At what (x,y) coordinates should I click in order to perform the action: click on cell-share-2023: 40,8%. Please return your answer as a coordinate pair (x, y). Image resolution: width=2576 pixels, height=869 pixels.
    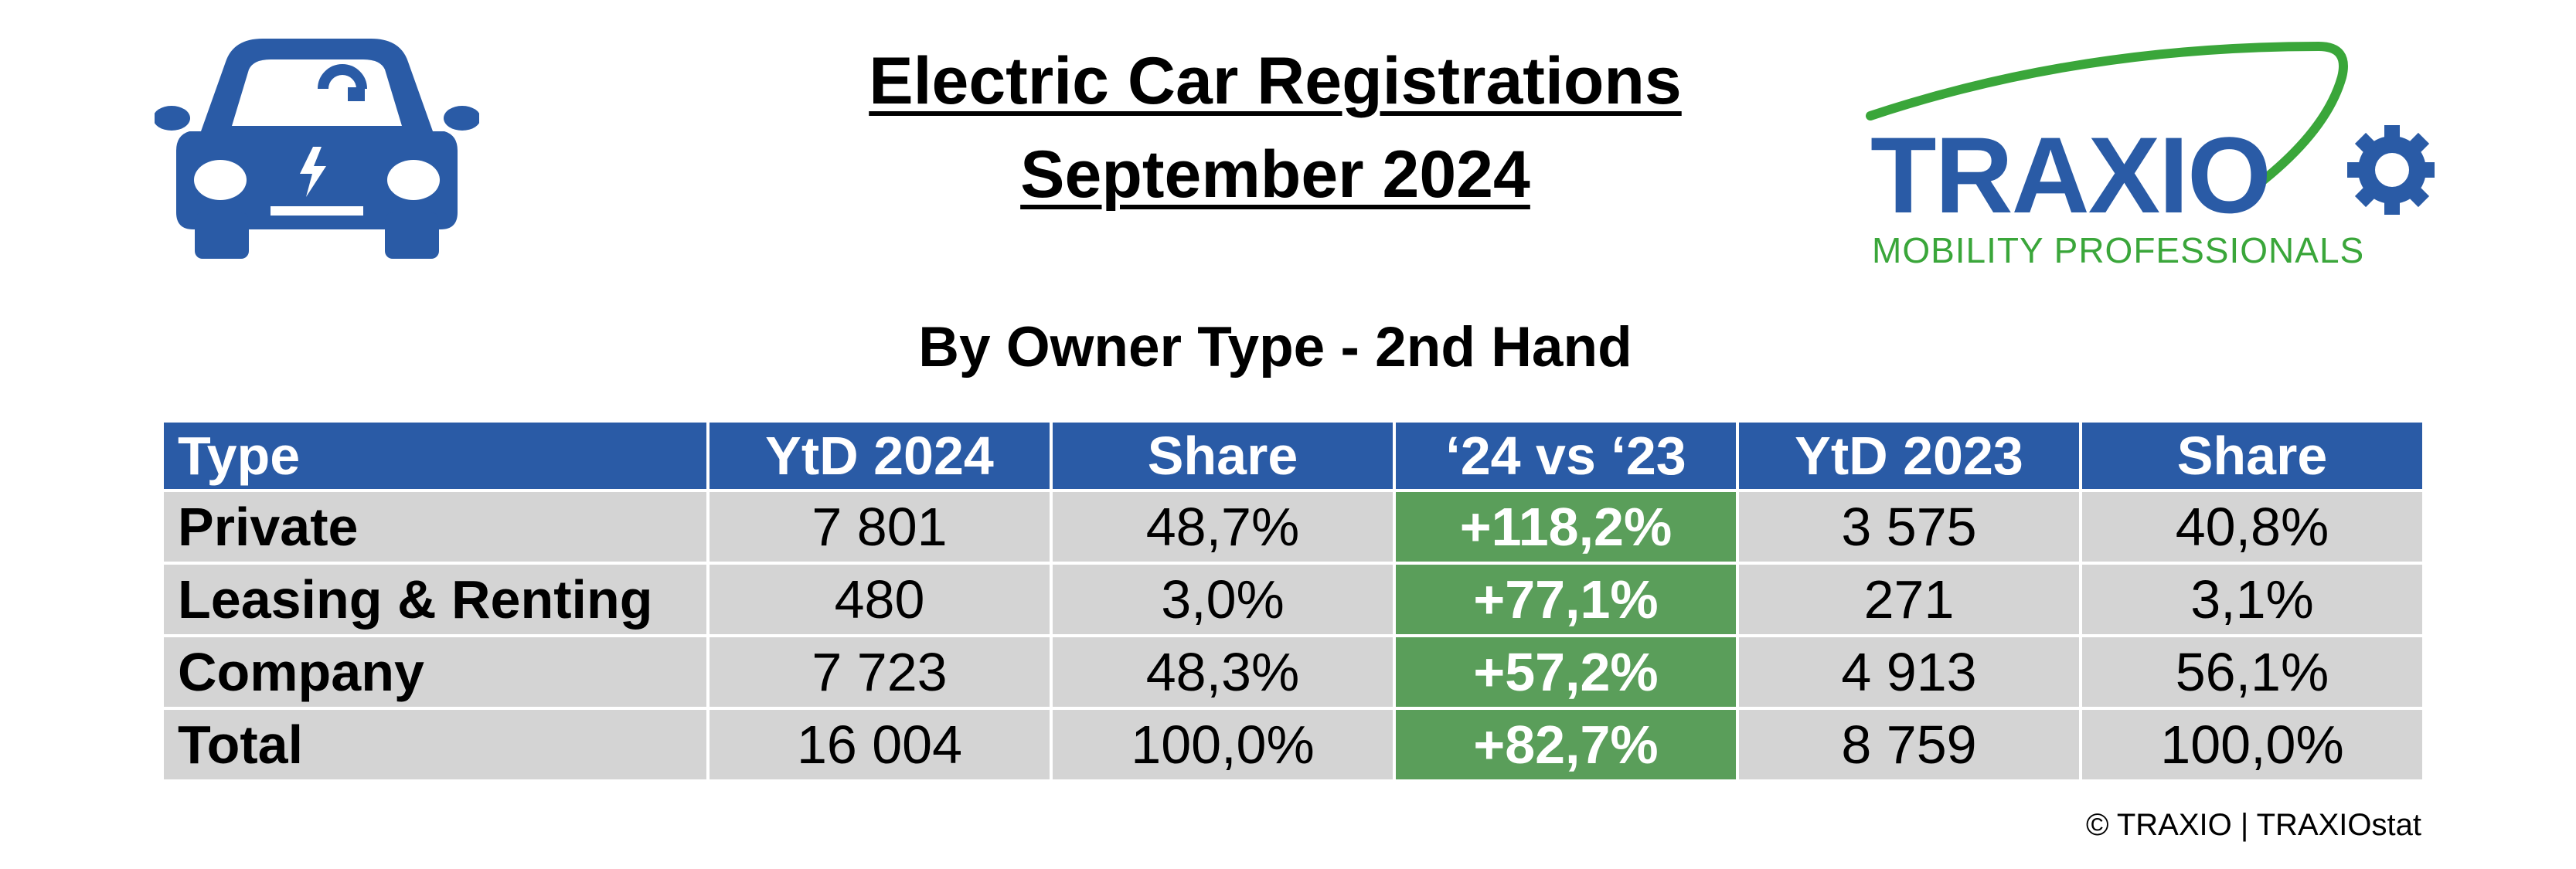
    Looking at the image, I should click on (2252, 527).